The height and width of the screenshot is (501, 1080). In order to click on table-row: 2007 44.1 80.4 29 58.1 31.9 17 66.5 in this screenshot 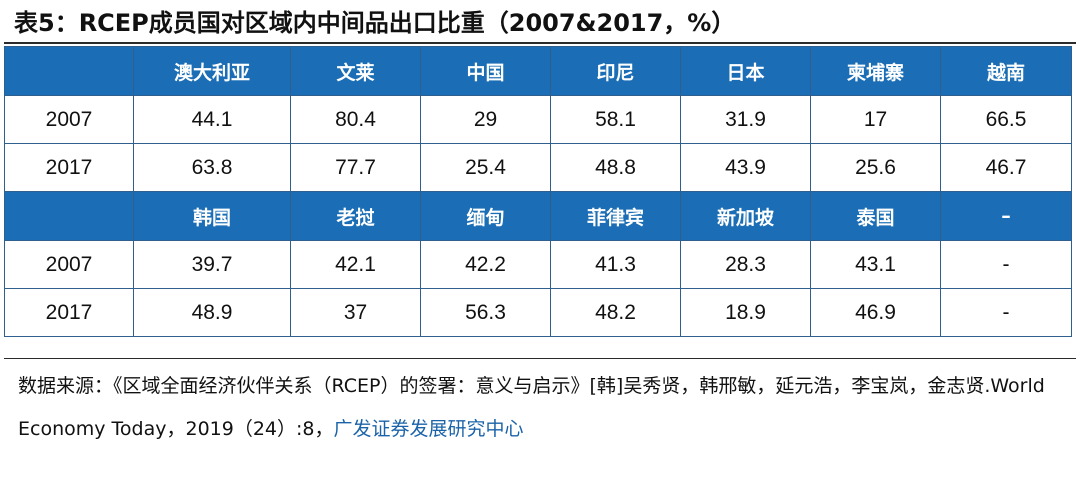, I will do `click(538, 119)`.